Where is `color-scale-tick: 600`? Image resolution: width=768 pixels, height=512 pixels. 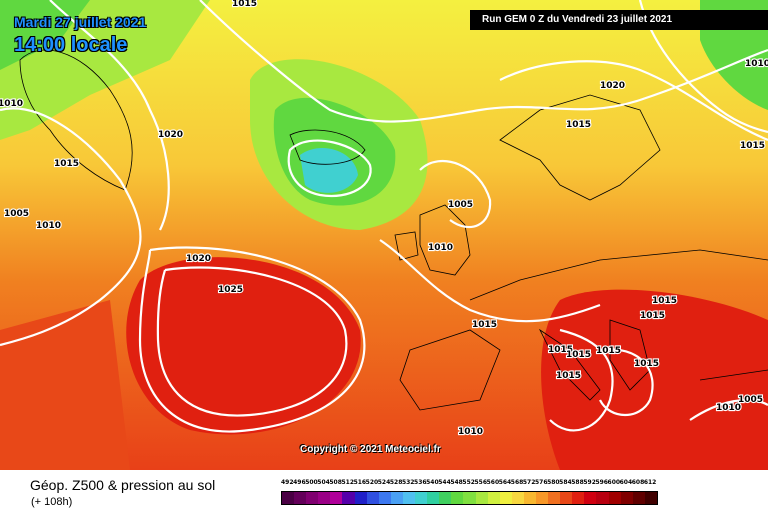
color-scale-tick: 600 is located at coordinates (614, 482).